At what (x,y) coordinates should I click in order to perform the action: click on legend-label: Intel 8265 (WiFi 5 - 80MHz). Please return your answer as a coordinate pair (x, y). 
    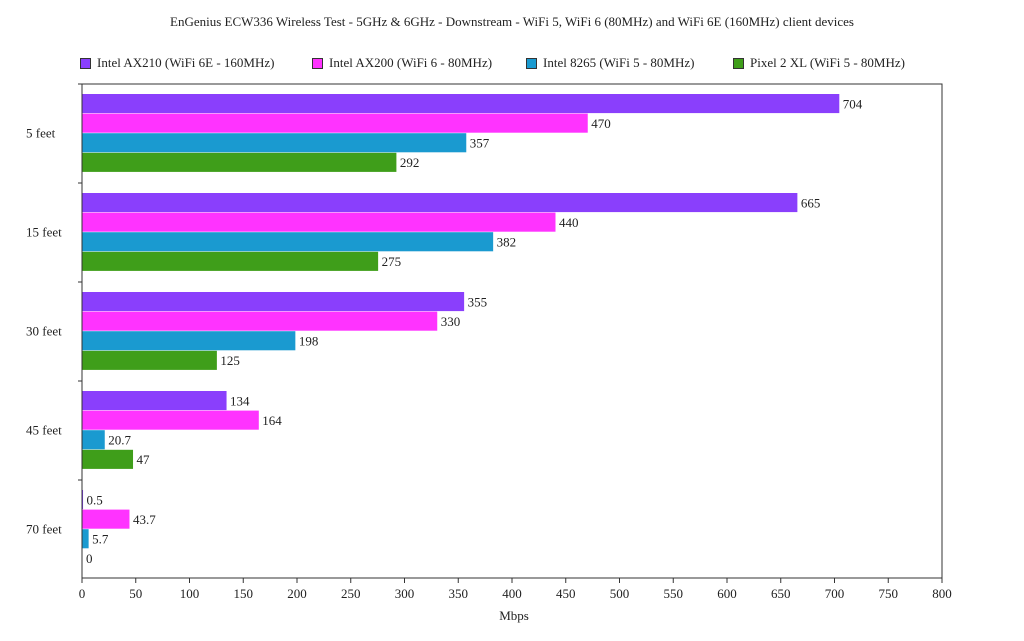
    Looking at the image, I should click on (619, 62).